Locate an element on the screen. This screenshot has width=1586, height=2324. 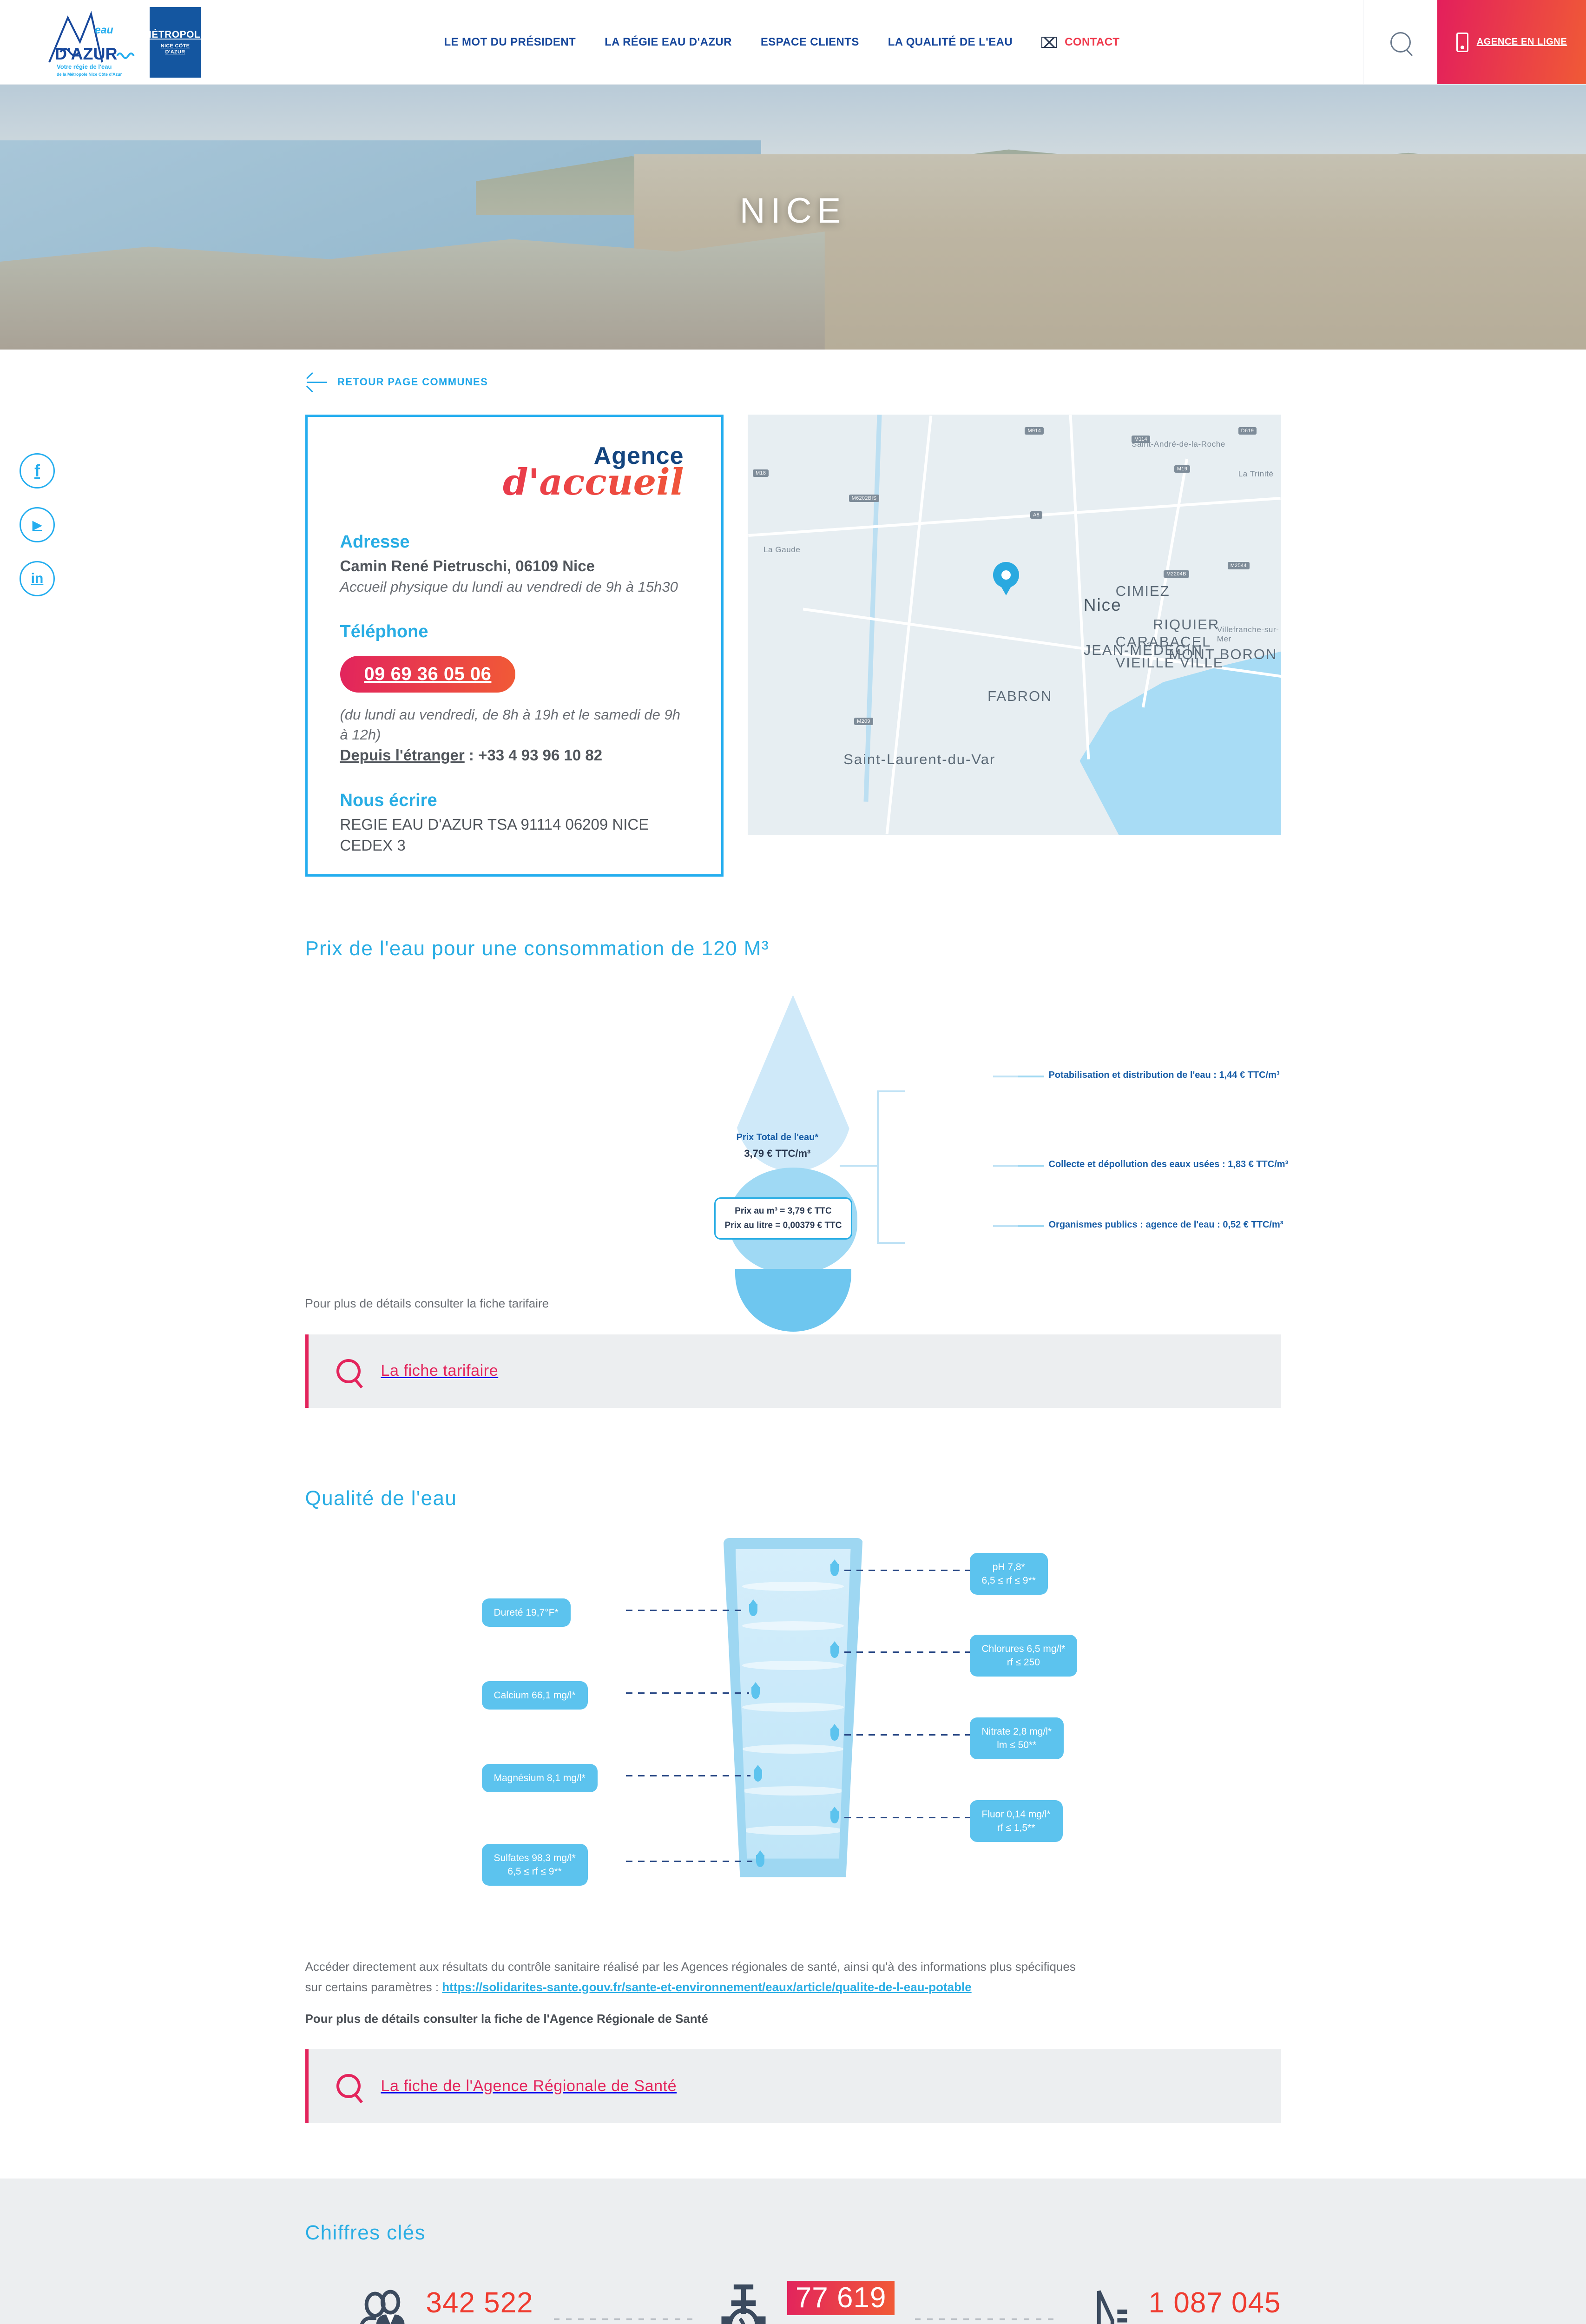
social-rail: f ▶ in is located at coordinates (37, 524).